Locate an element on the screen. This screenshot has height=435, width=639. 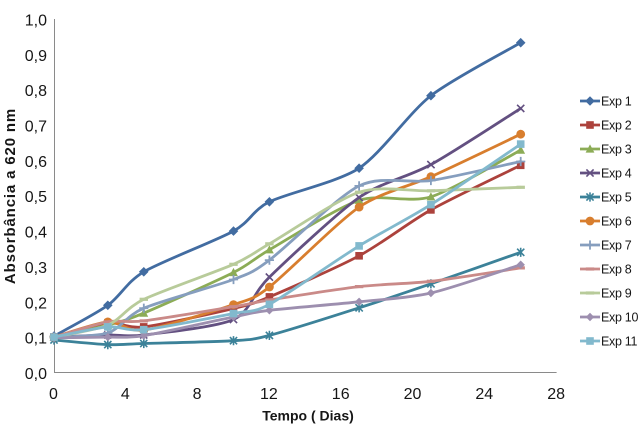
svg-text: 0 is located at coordinates (53, 394).